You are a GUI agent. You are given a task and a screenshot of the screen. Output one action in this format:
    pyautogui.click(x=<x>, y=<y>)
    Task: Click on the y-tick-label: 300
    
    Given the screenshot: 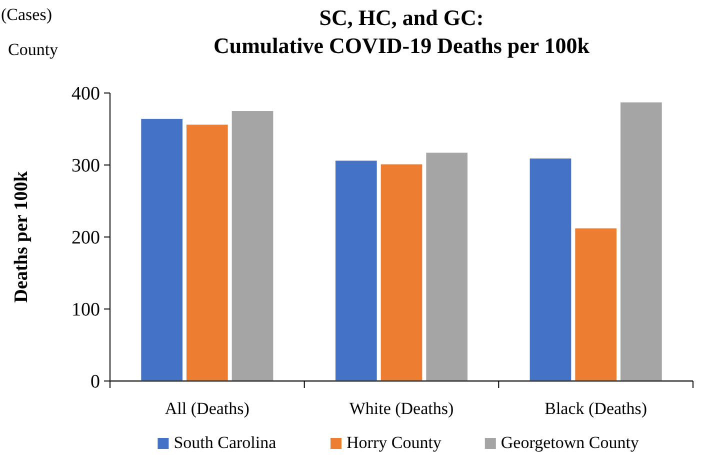 What is the action you would take?
    pyautogui.click(x=86, y=166)
    